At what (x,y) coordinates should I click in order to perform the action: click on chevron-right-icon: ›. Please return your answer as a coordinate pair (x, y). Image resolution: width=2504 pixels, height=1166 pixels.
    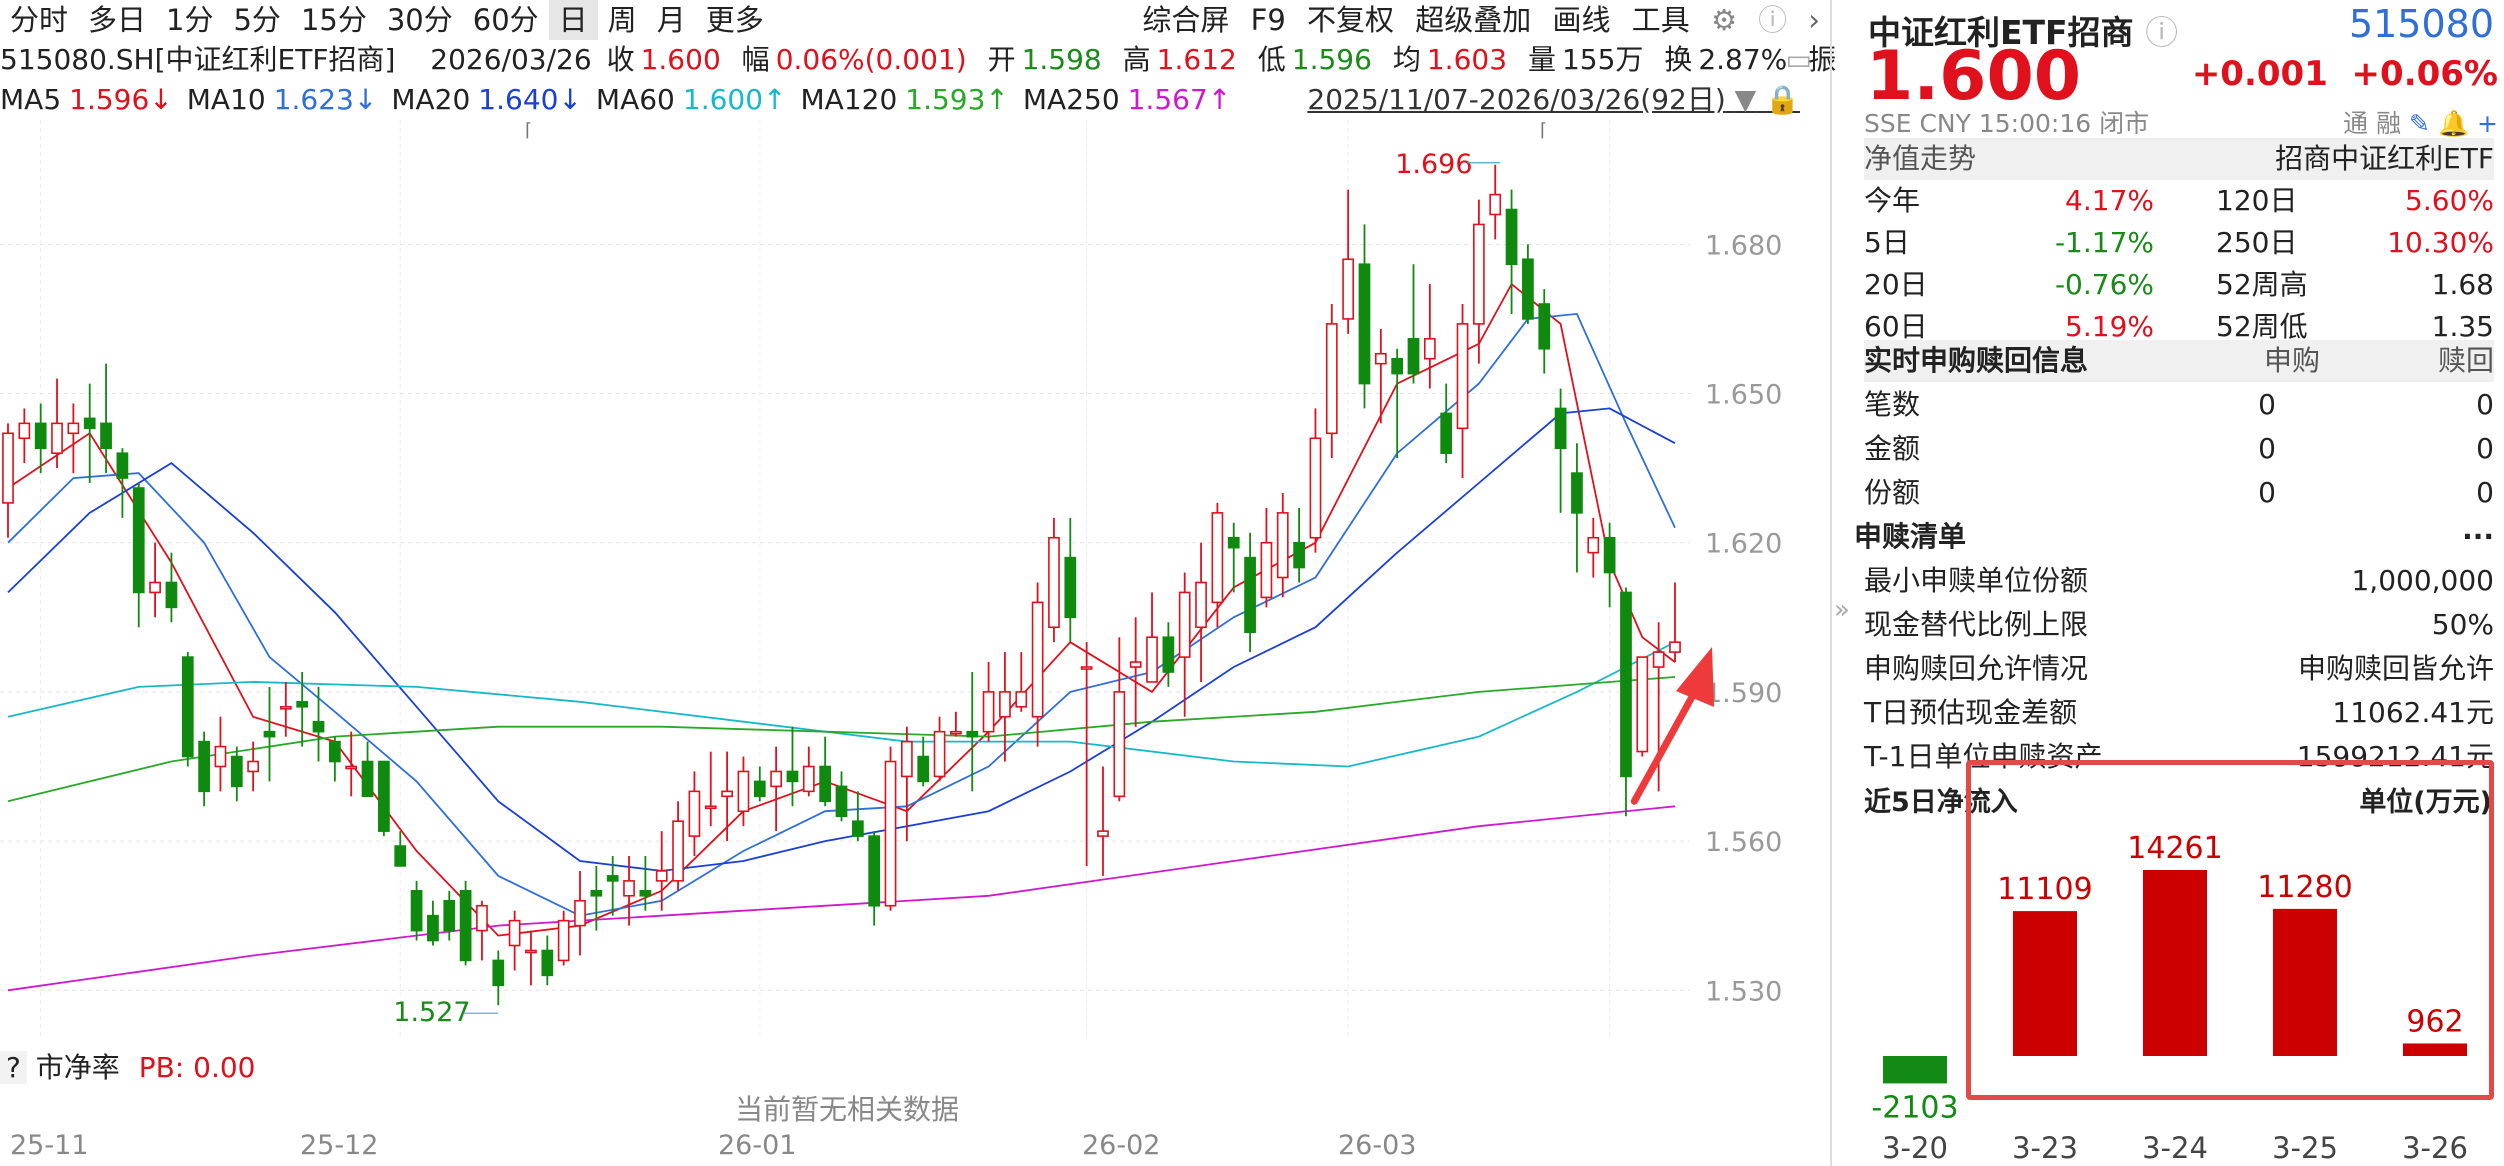
    Looking at the image, I should click on (1814, 20).